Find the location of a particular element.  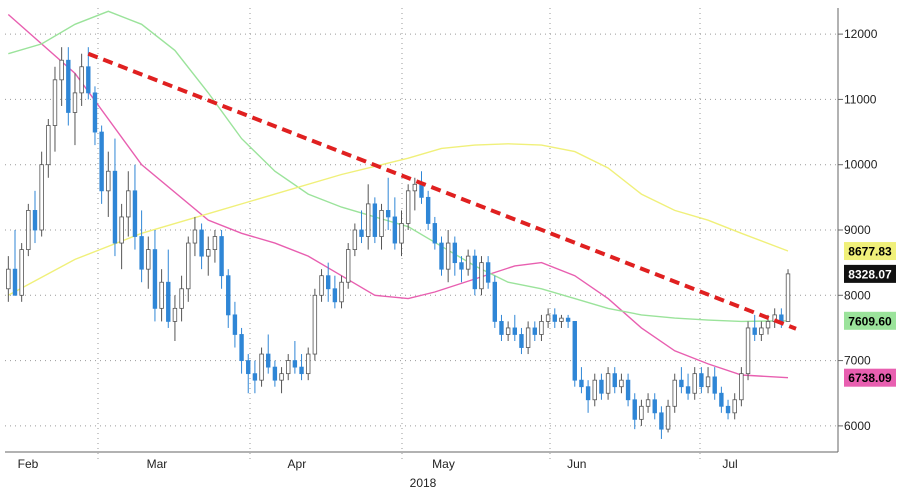

value-tag-label: 7609.60 is located at coordinates (870, 321).